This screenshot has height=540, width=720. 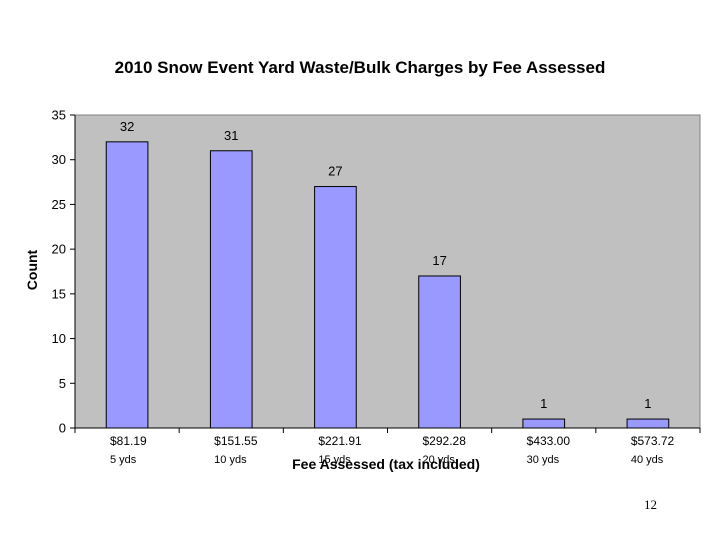 What do you see at coordinates (439, 460) in the screenshot?
I see `x-tick-sublabel: 20 yds` at bounding box center [439, 460].